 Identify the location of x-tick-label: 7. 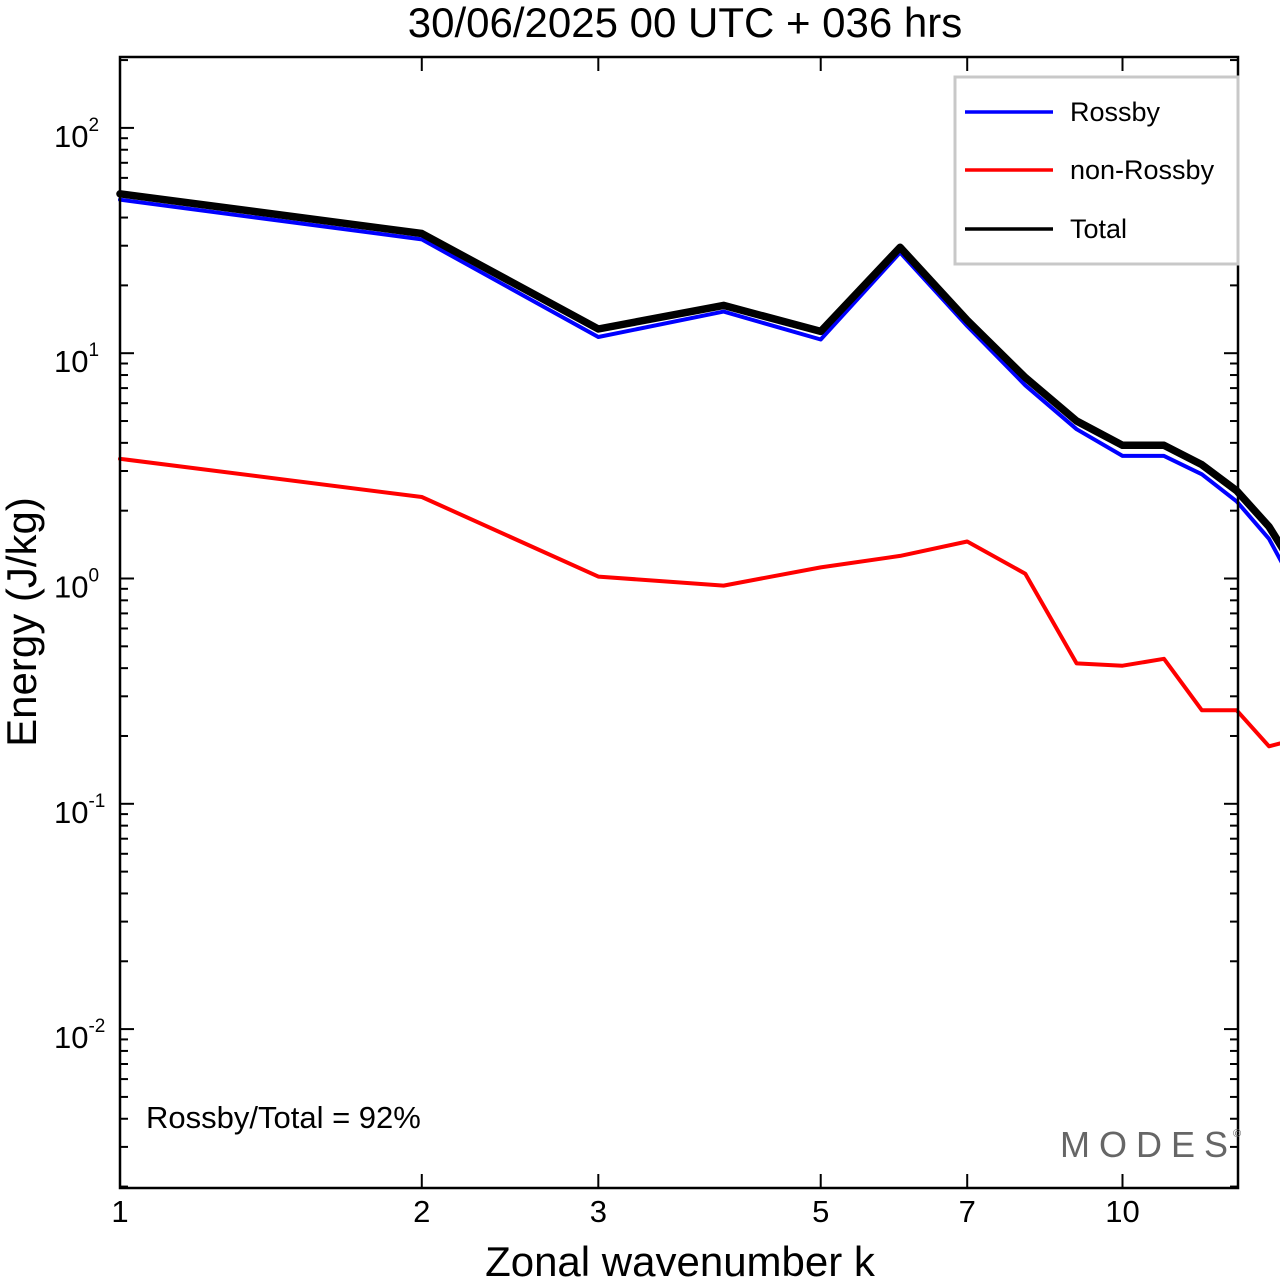
(967, 1211).